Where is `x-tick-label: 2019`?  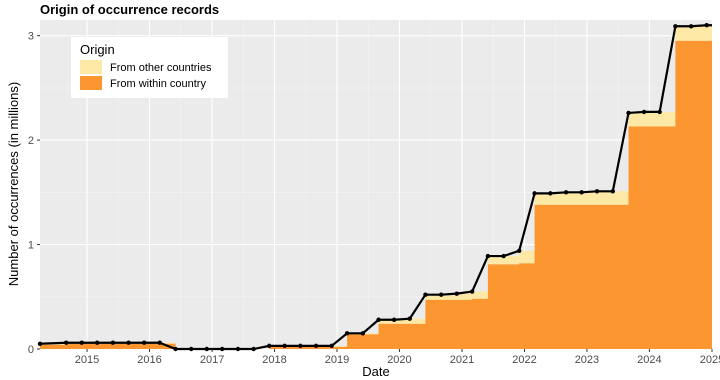 x-tick-label: 2019 is located at coordinates (337, 360).